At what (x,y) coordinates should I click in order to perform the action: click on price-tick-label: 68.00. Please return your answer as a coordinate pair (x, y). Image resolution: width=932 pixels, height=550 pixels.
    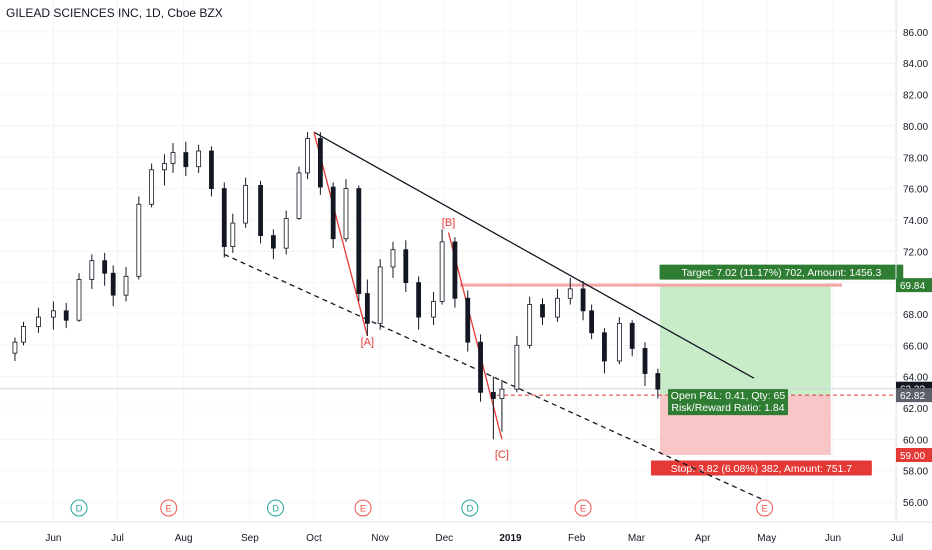
    Looking at the image, I should click on (915, 315).